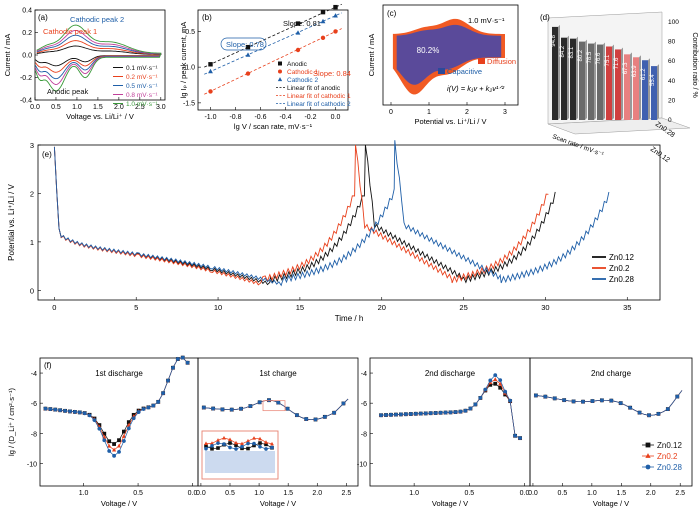  I want to click on x-tick-label: 20, so click(382, 307).